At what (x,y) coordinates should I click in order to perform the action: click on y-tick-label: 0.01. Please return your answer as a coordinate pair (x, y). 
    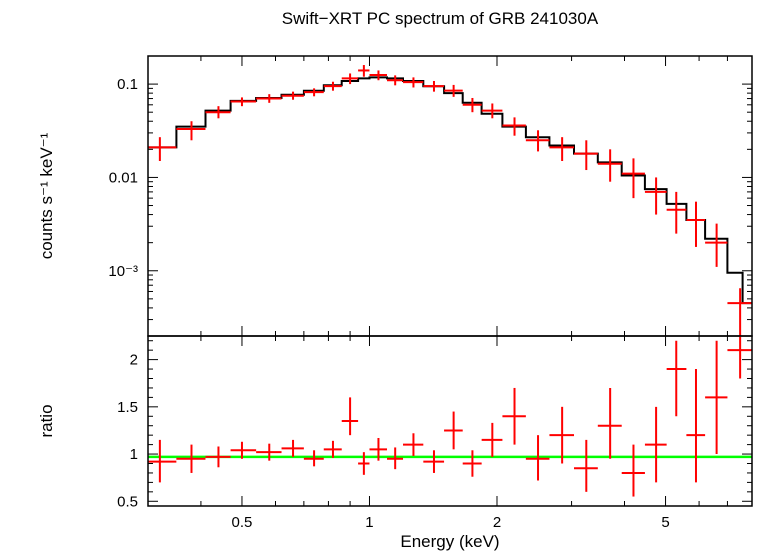
    Looking at the image, I should click on (123, 177).